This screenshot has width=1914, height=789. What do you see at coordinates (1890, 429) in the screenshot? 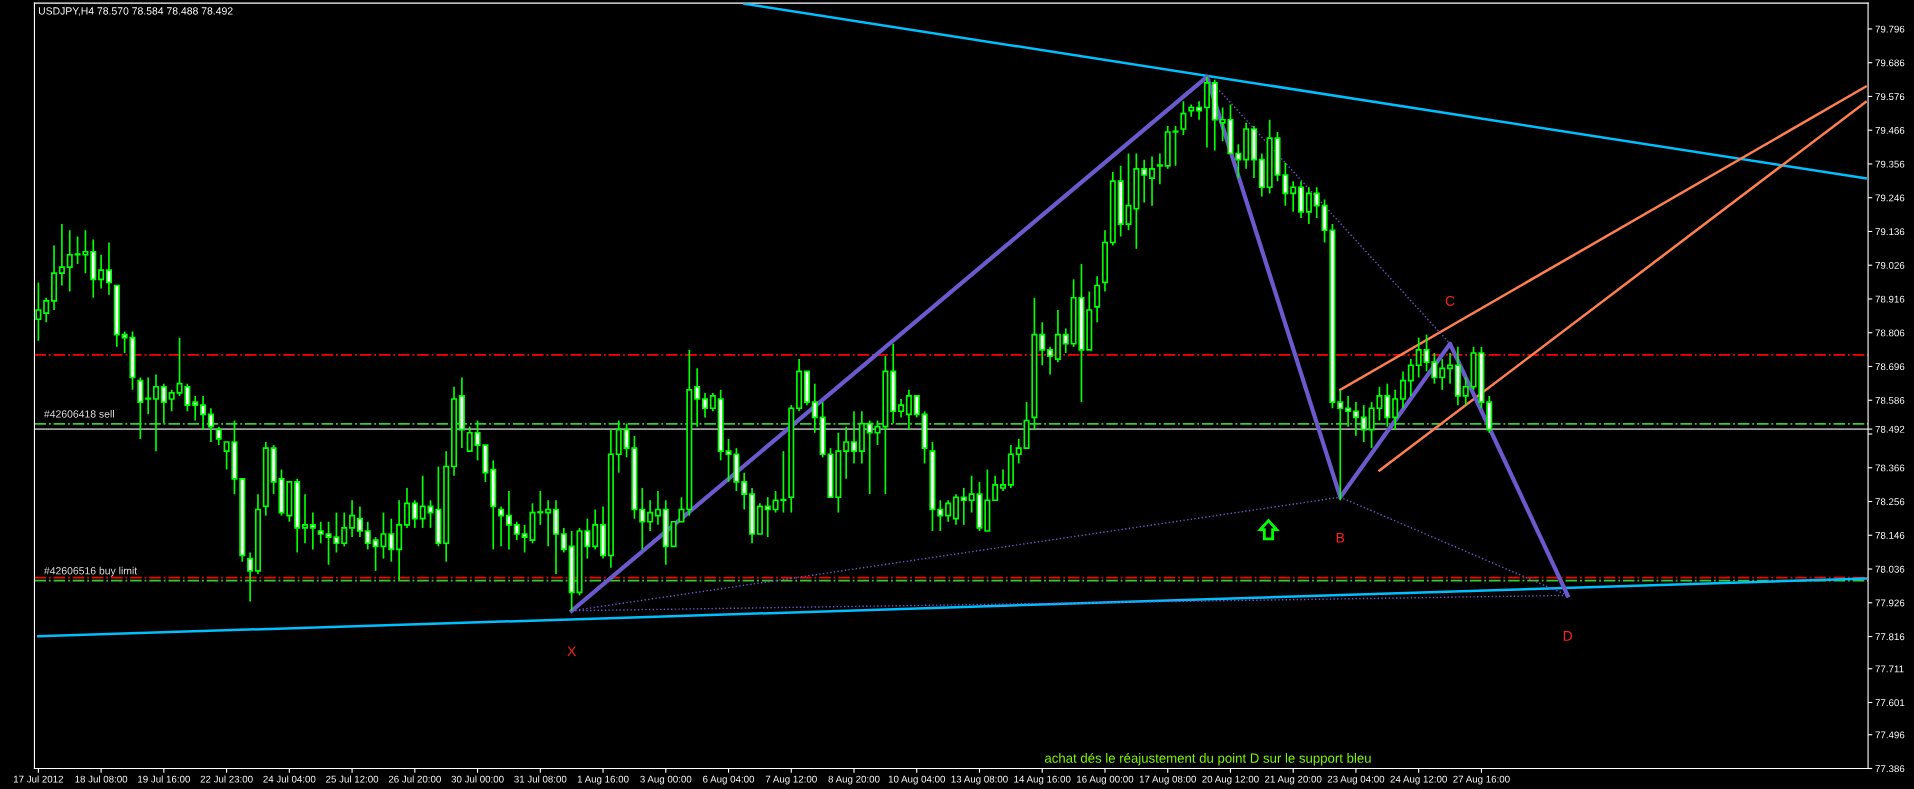
I see `y-tick-label: 78.492` at bounding box center [1890, 429].